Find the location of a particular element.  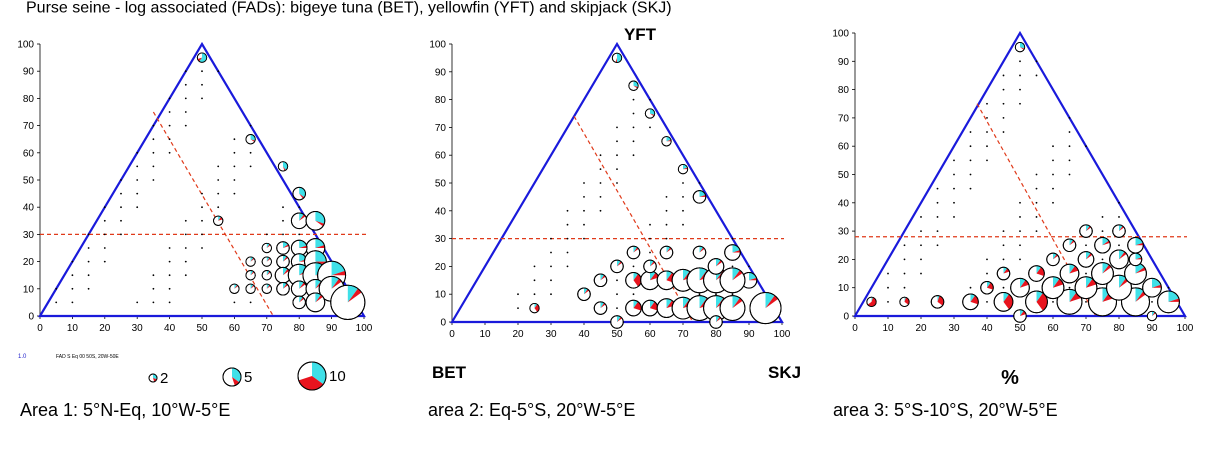

x-tick-label: 0 is located at coordinates (452, 334).